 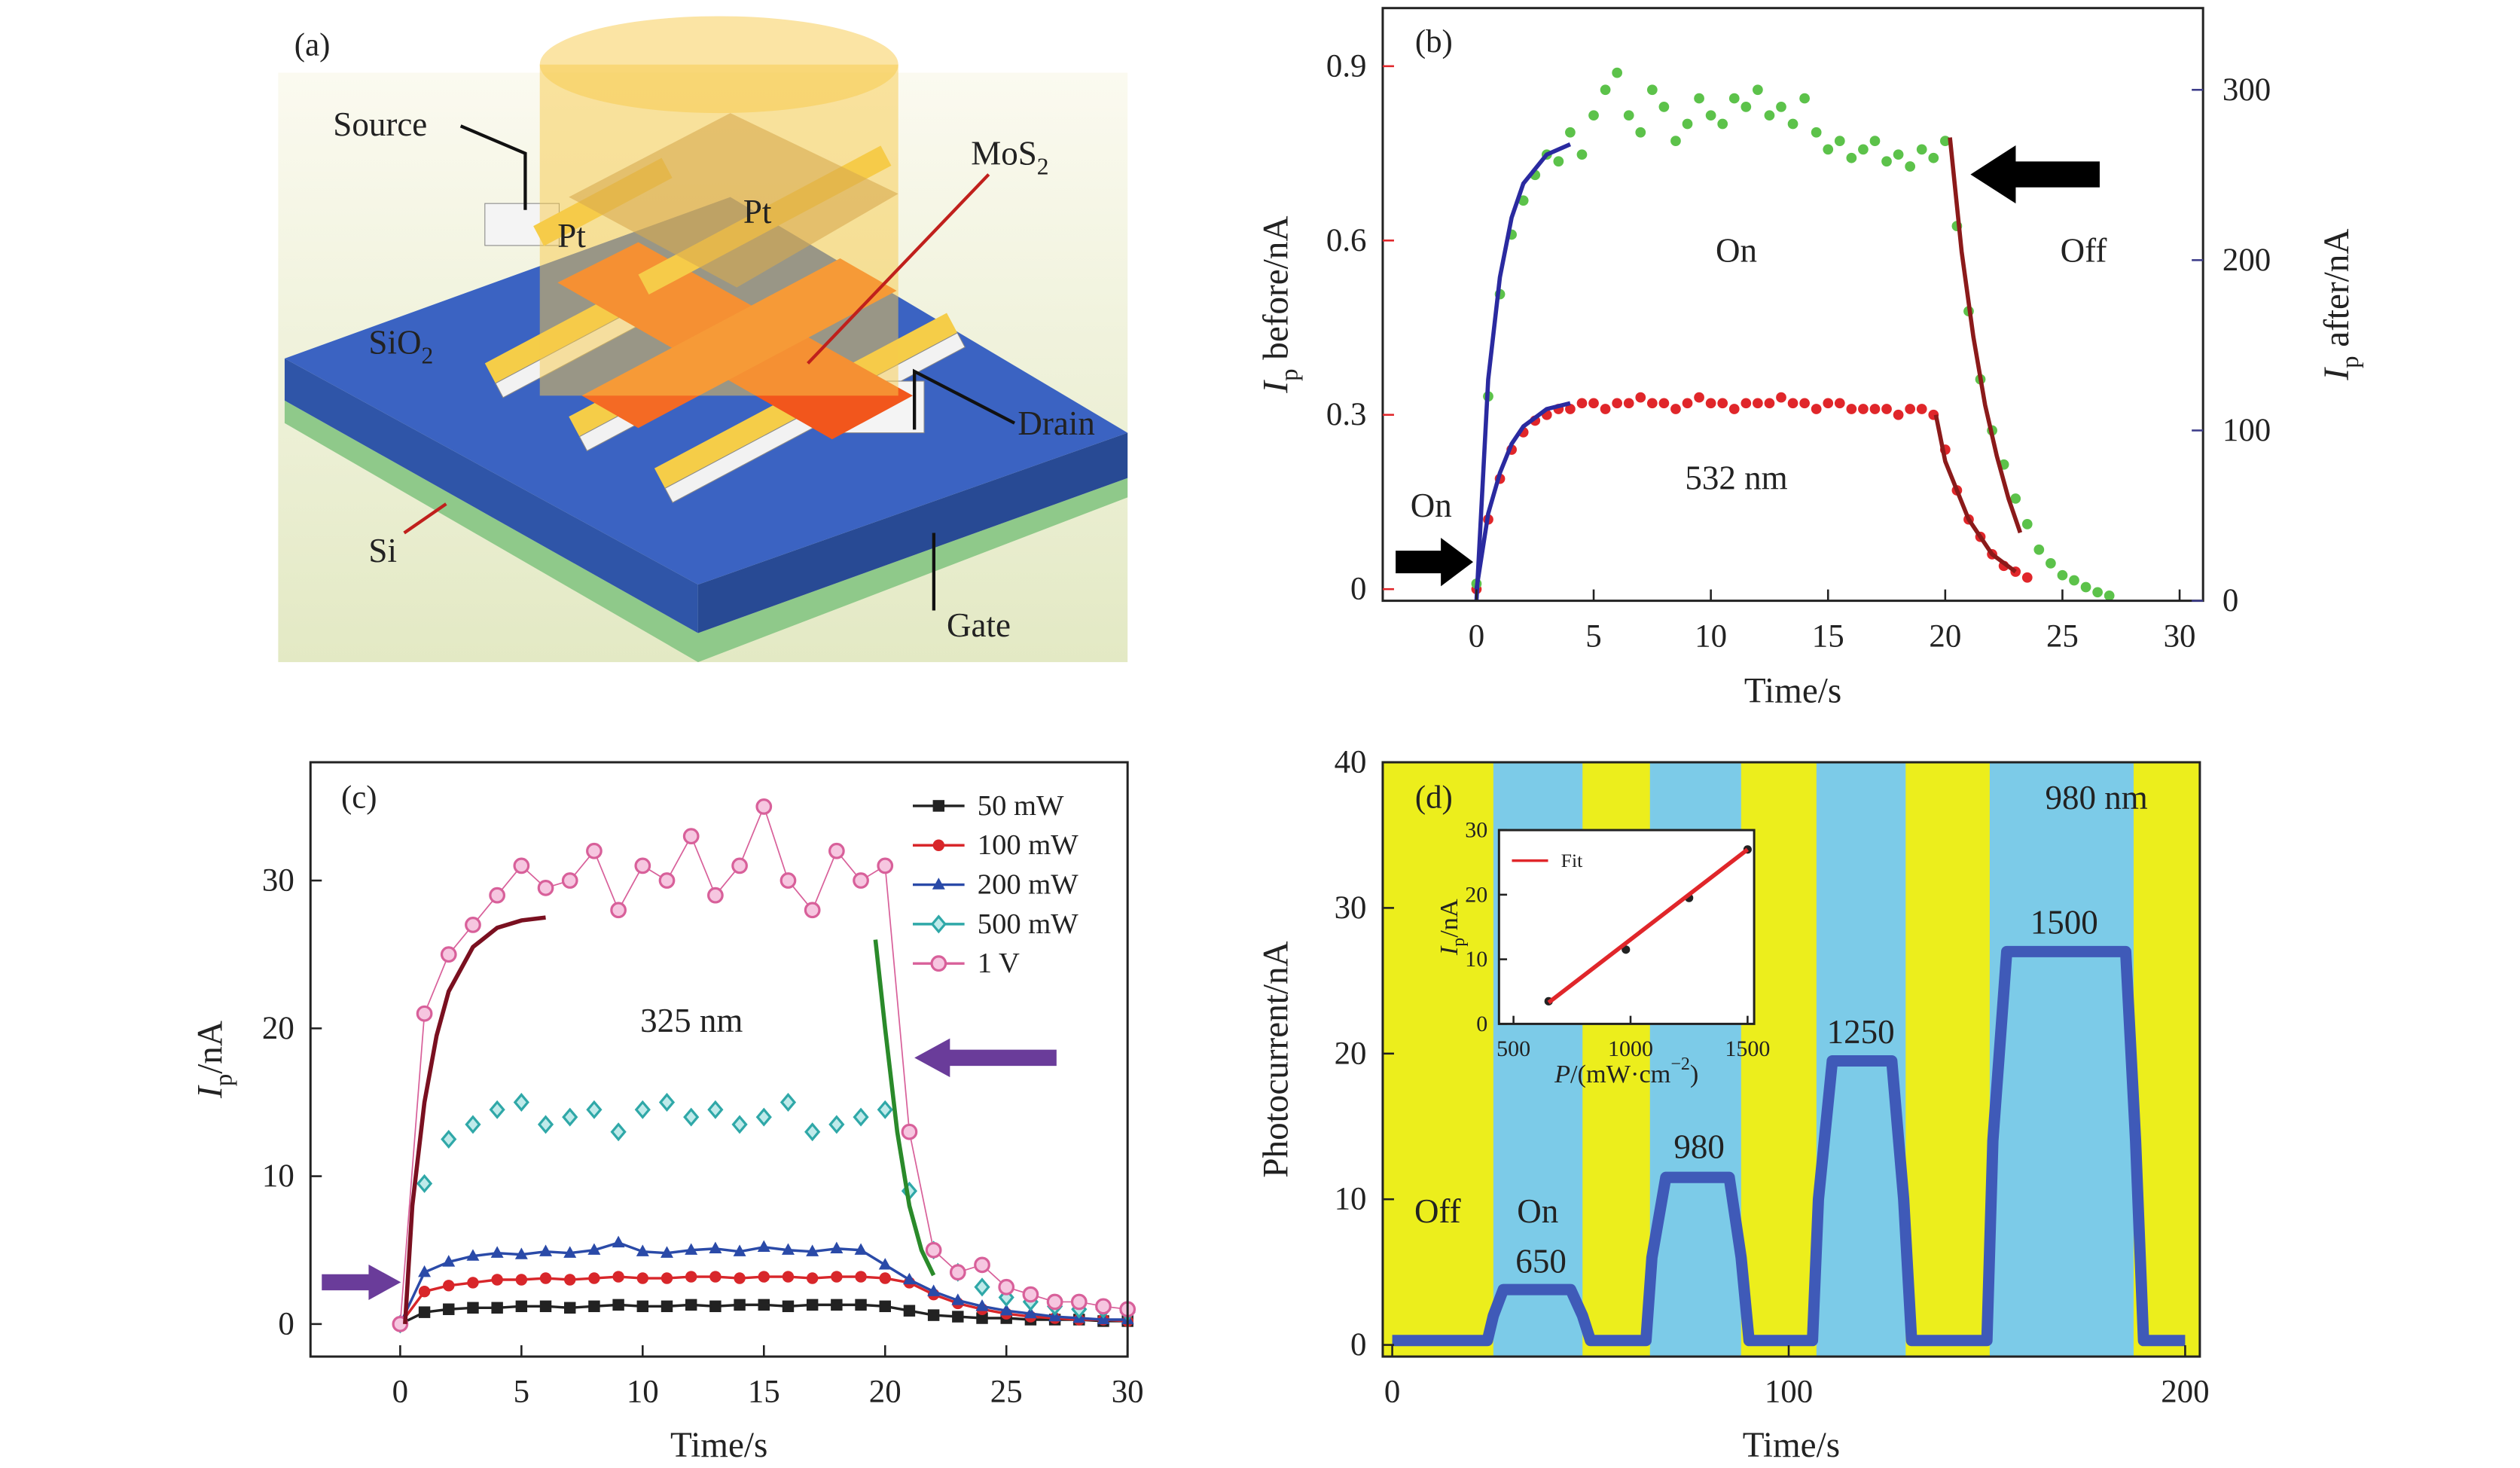 What do you see at coordinates (400, 347) in the screenshot?
I see `diagram-label: SiO2` at bounding box center [400, 347].